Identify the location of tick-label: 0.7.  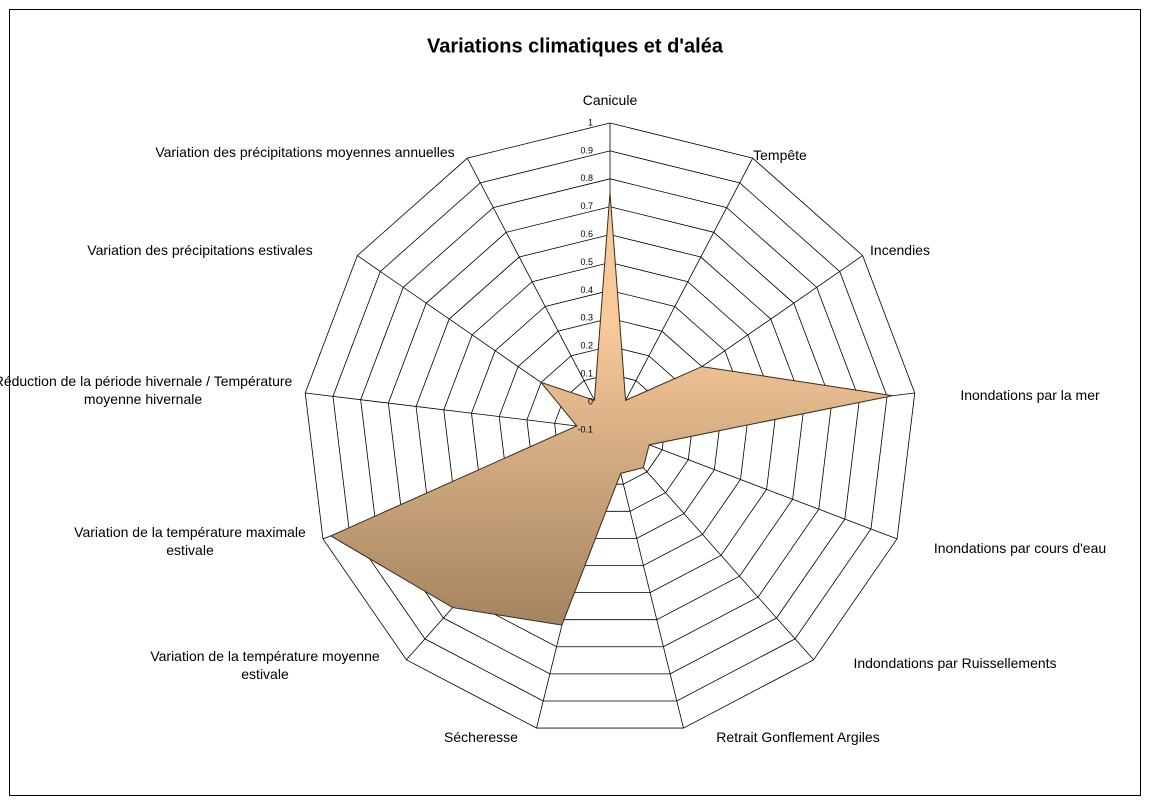
(586, 206).